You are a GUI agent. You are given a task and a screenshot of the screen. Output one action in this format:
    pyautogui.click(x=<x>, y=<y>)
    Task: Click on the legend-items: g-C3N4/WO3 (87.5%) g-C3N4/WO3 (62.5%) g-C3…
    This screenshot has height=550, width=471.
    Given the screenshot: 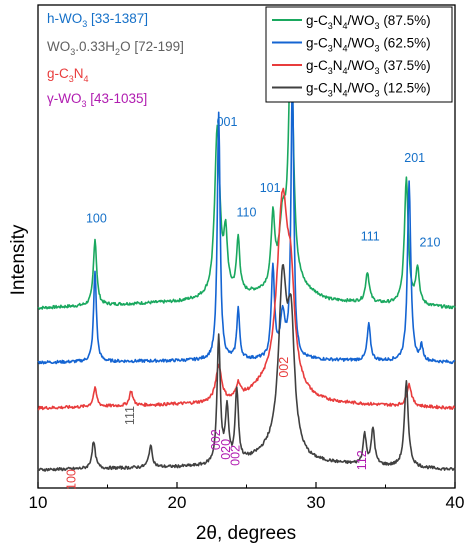 What is the action you would take?
    pyautogui.click(x=351, y=56)
    